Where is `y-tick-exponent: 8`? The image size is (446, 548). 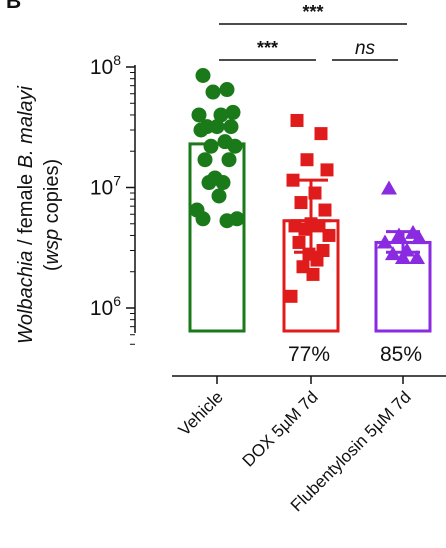 y-tick-exponent: 8 is located at coordinates (117, 60).